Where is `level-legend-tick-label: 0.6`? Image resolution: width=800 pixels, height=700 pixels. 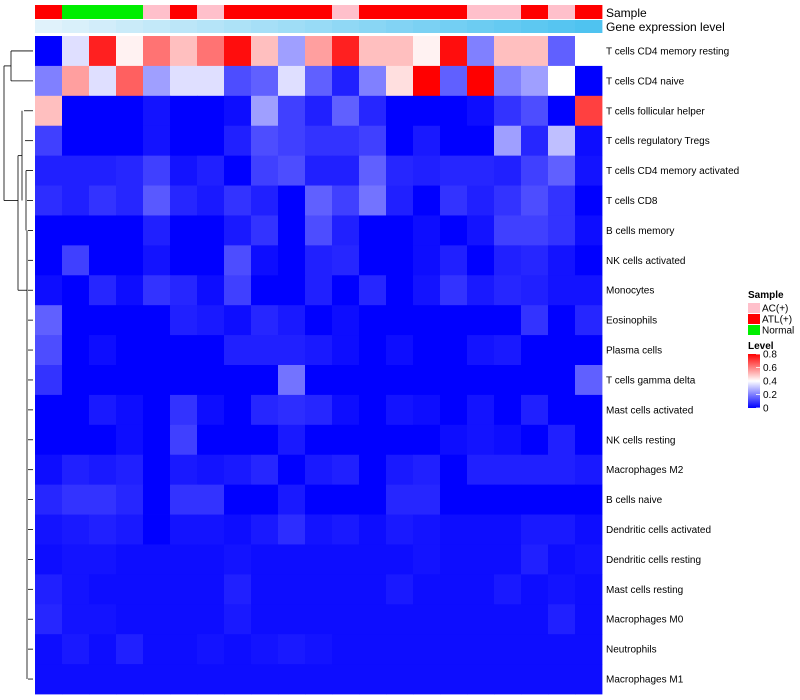
level-legend-tick-label: 0.6 is located at coordinates (770, 368).